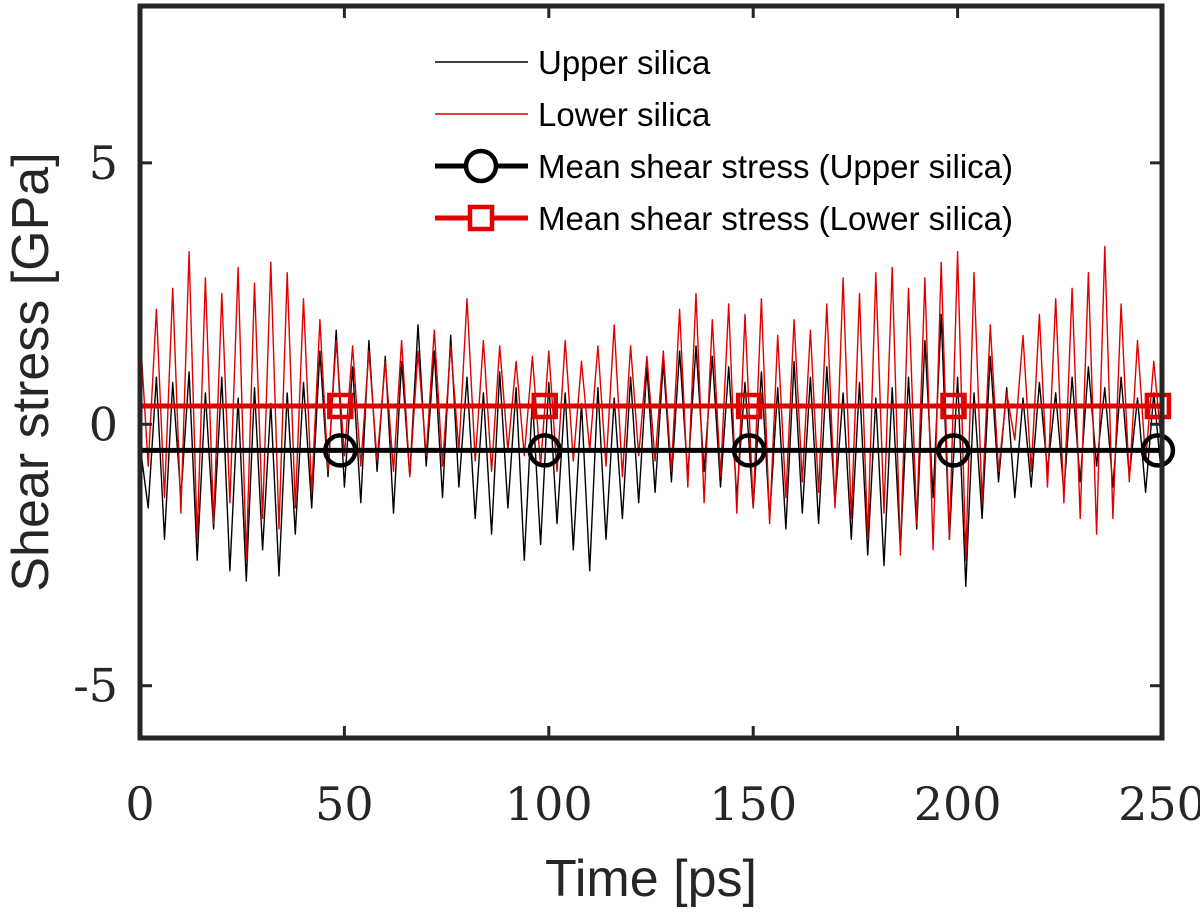 The height and width of the screenshot is (912, 1200). Describe the element at coordinates (95, 686) in the screenshot. I see `y-tick-label: -5` at that location.